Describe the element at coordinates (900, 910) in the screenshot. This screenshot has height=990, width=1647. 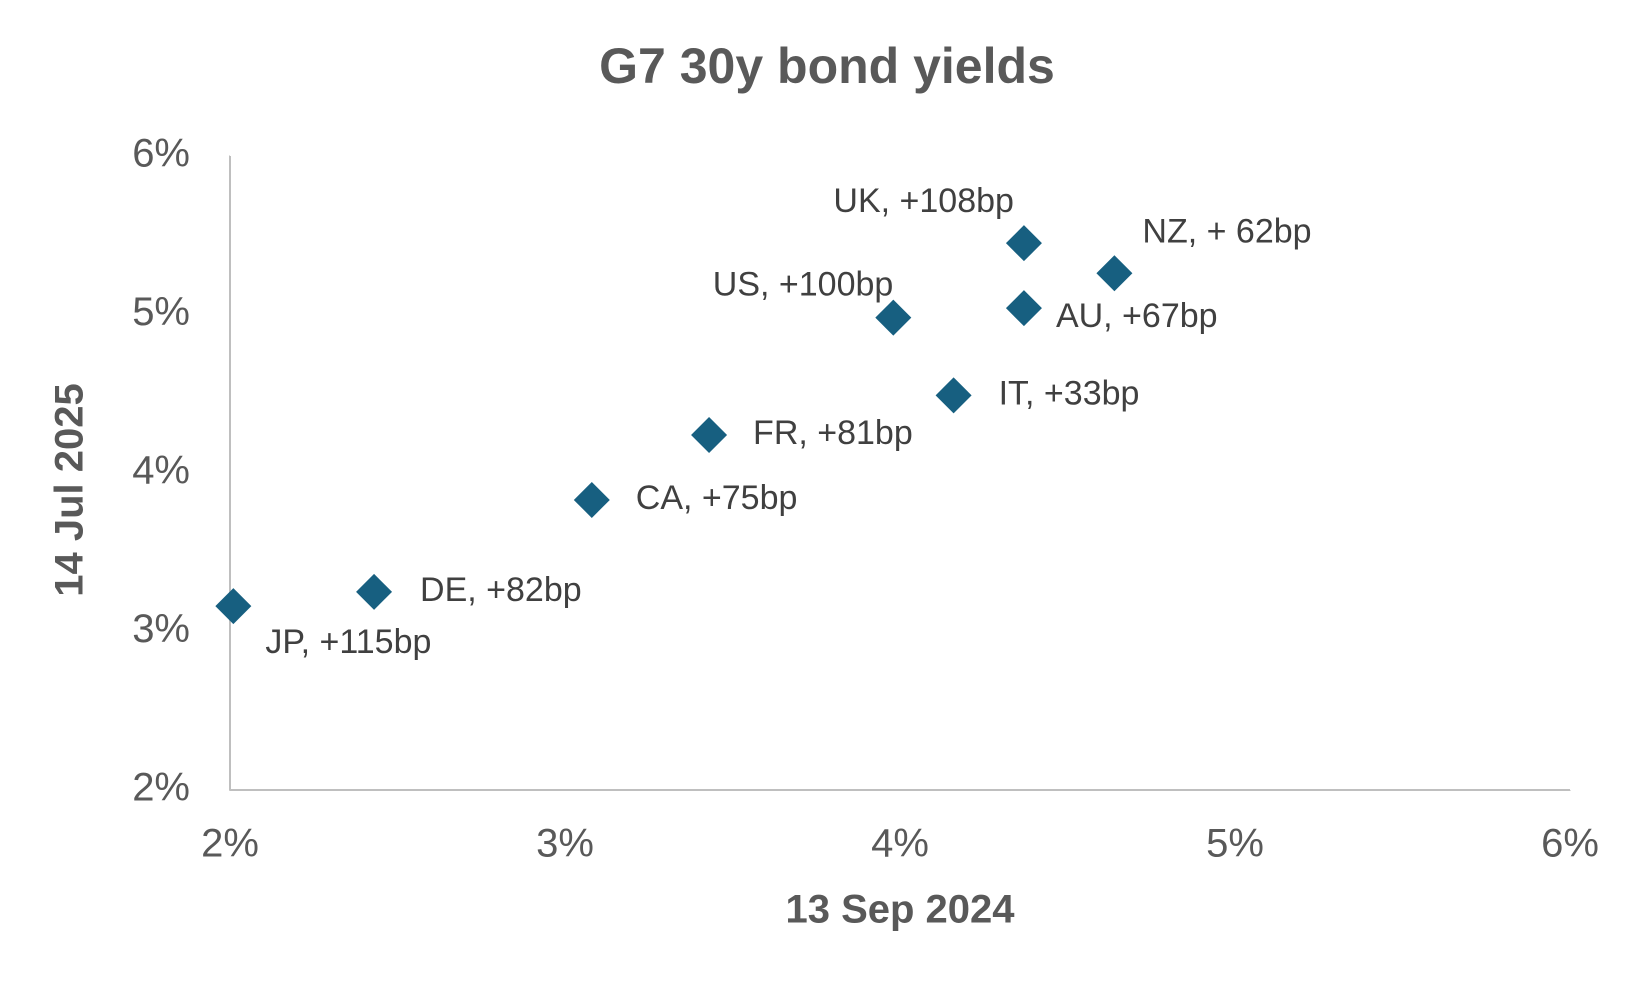
I see `x-axis-label: 13 Sep 2024` at that location.